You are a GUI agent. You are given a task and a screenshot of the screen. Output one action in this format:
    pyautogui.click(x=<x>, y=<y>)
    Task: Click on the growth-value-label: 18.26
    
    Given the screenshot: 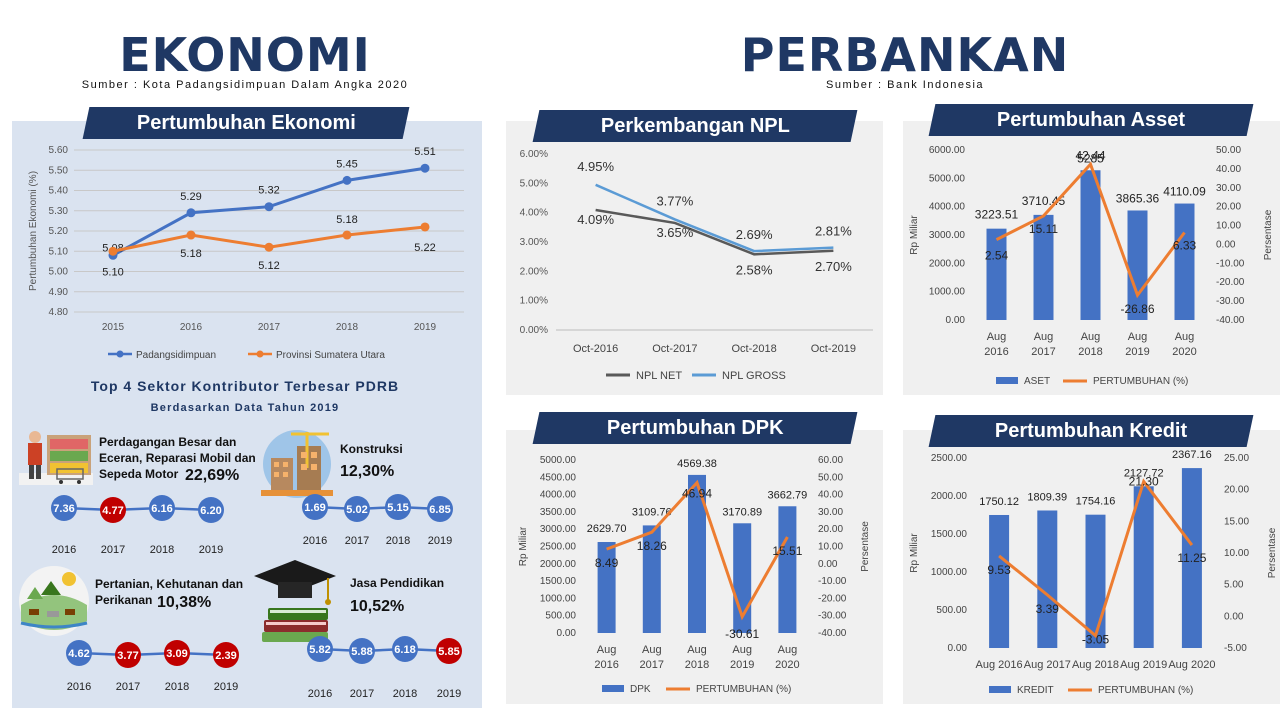 What is the action you would take?
    pyautogui.click(x=652, y=546)
    